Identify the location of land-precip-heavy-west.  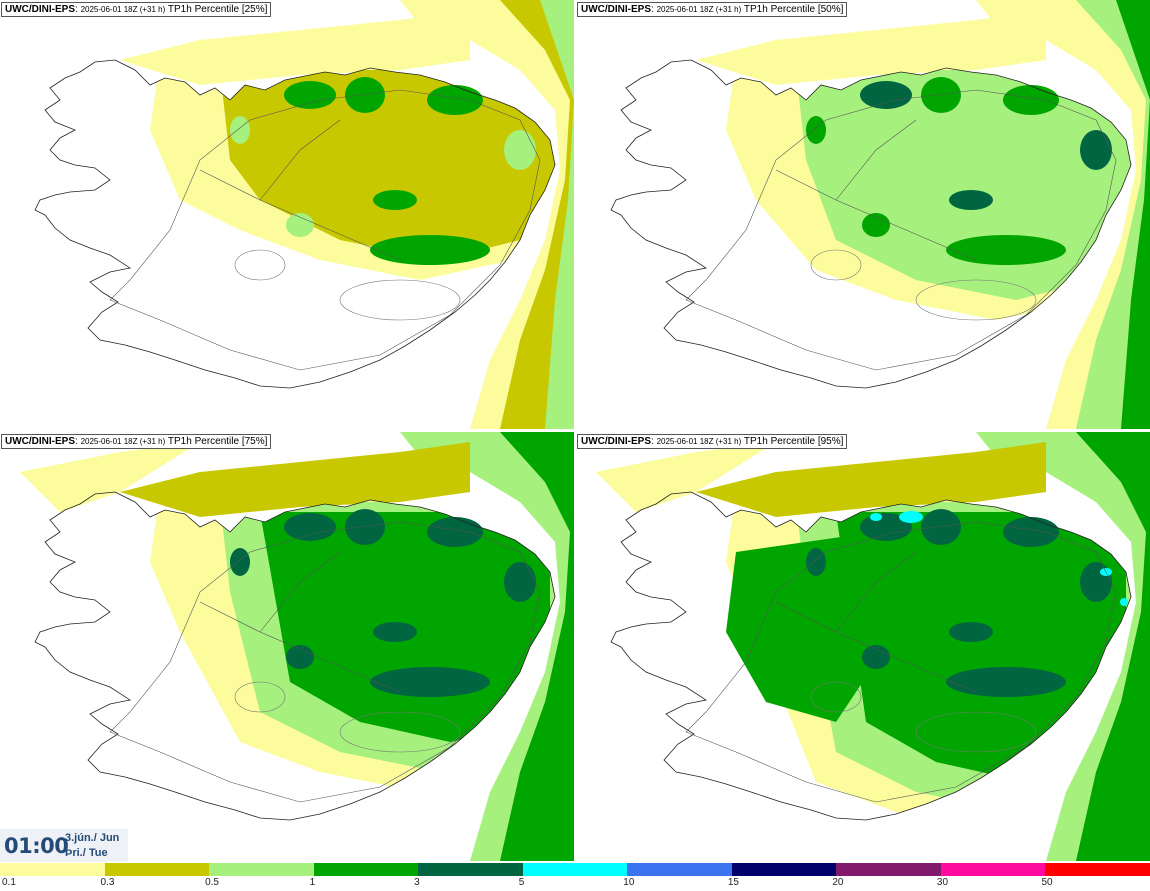
(811, 627).